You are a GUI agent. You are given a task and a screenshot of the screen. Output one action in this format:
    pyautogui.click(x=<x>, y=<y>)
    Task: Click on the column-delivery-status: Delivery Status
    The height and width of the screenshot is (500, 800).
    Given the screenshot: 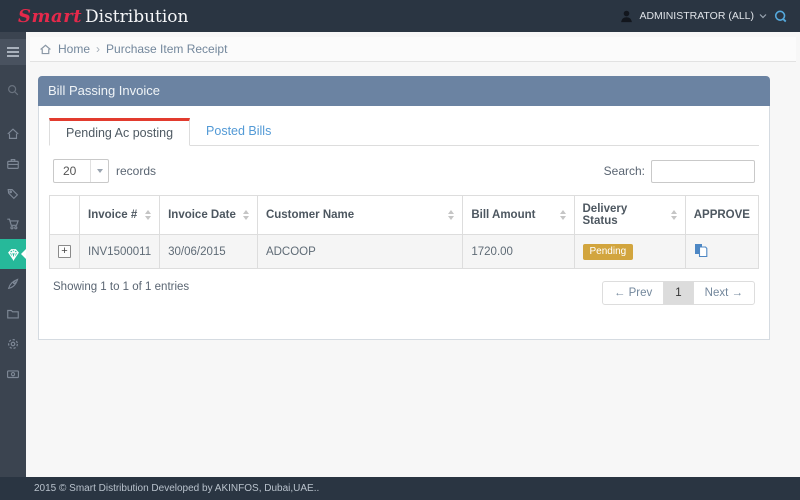 What is the action you would take?
    pyautogui.click(x=629, y=215)
    